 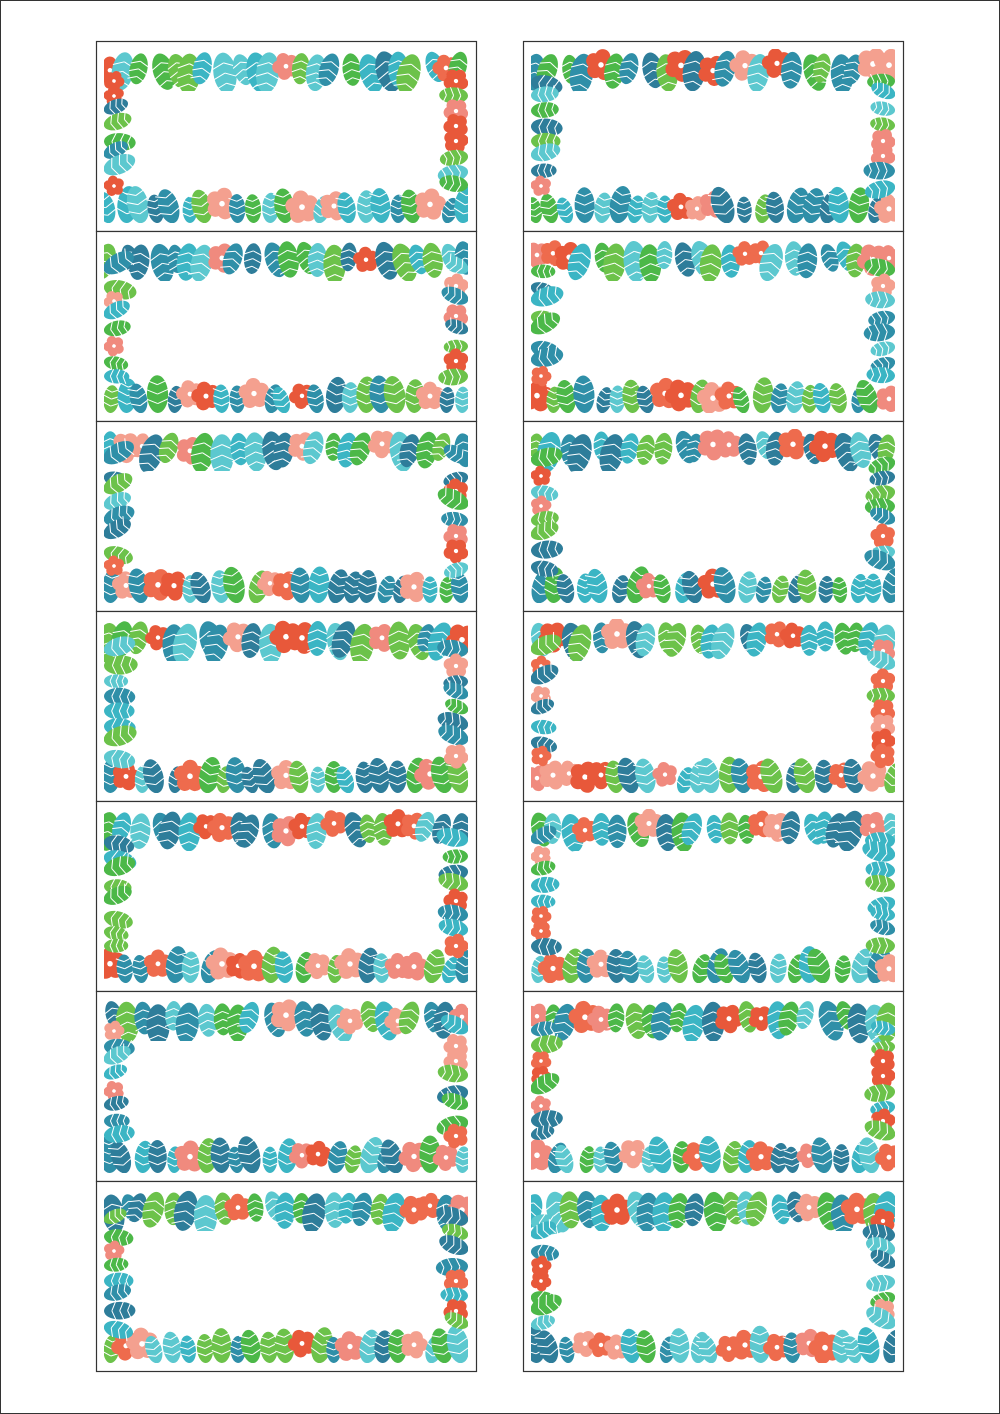 What do you see at coordinates (713, 706) in the screenshot?
I see `writing-area` at bounding box center [713, 706].